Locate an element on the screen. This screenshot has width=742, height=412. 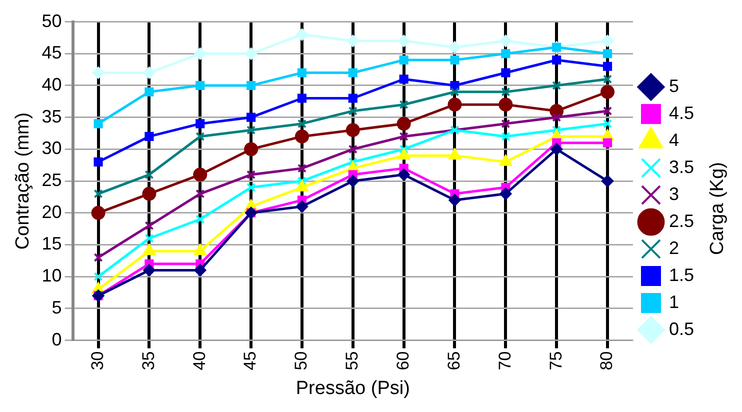
legend-label: 2 is located at coordinates (673, 248).